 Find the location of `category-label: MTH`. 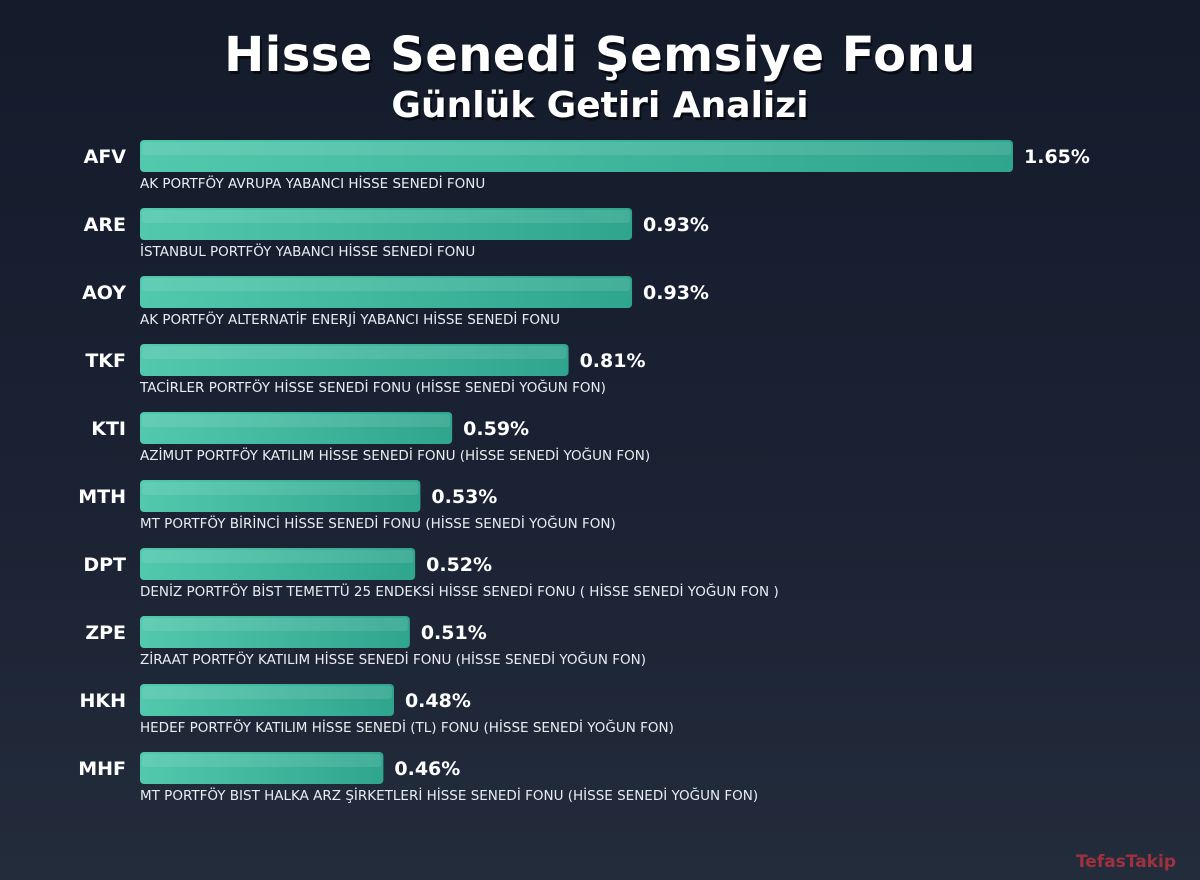

category-label: MTH is located at coordinates (102, 497).